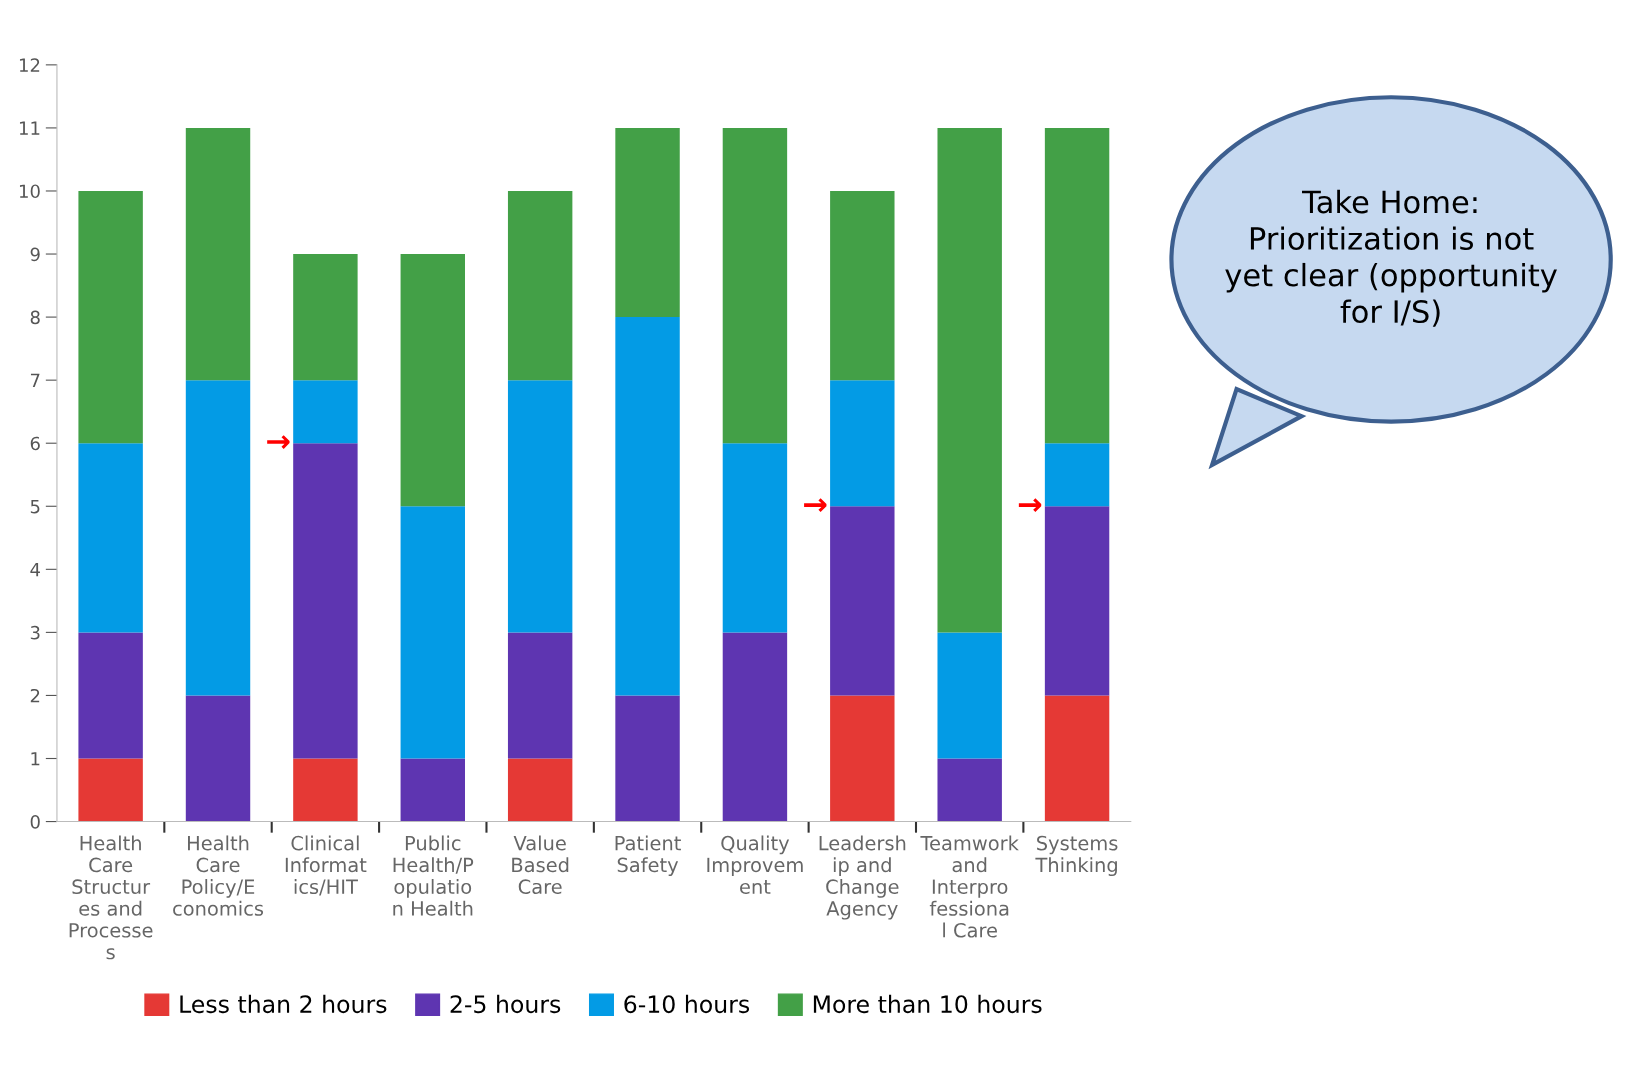  What do you see at coordinates (755, 865) in the screenshot?
I see `x-tick-label: Quality Improvem ent` at bounding box center [755, 865].